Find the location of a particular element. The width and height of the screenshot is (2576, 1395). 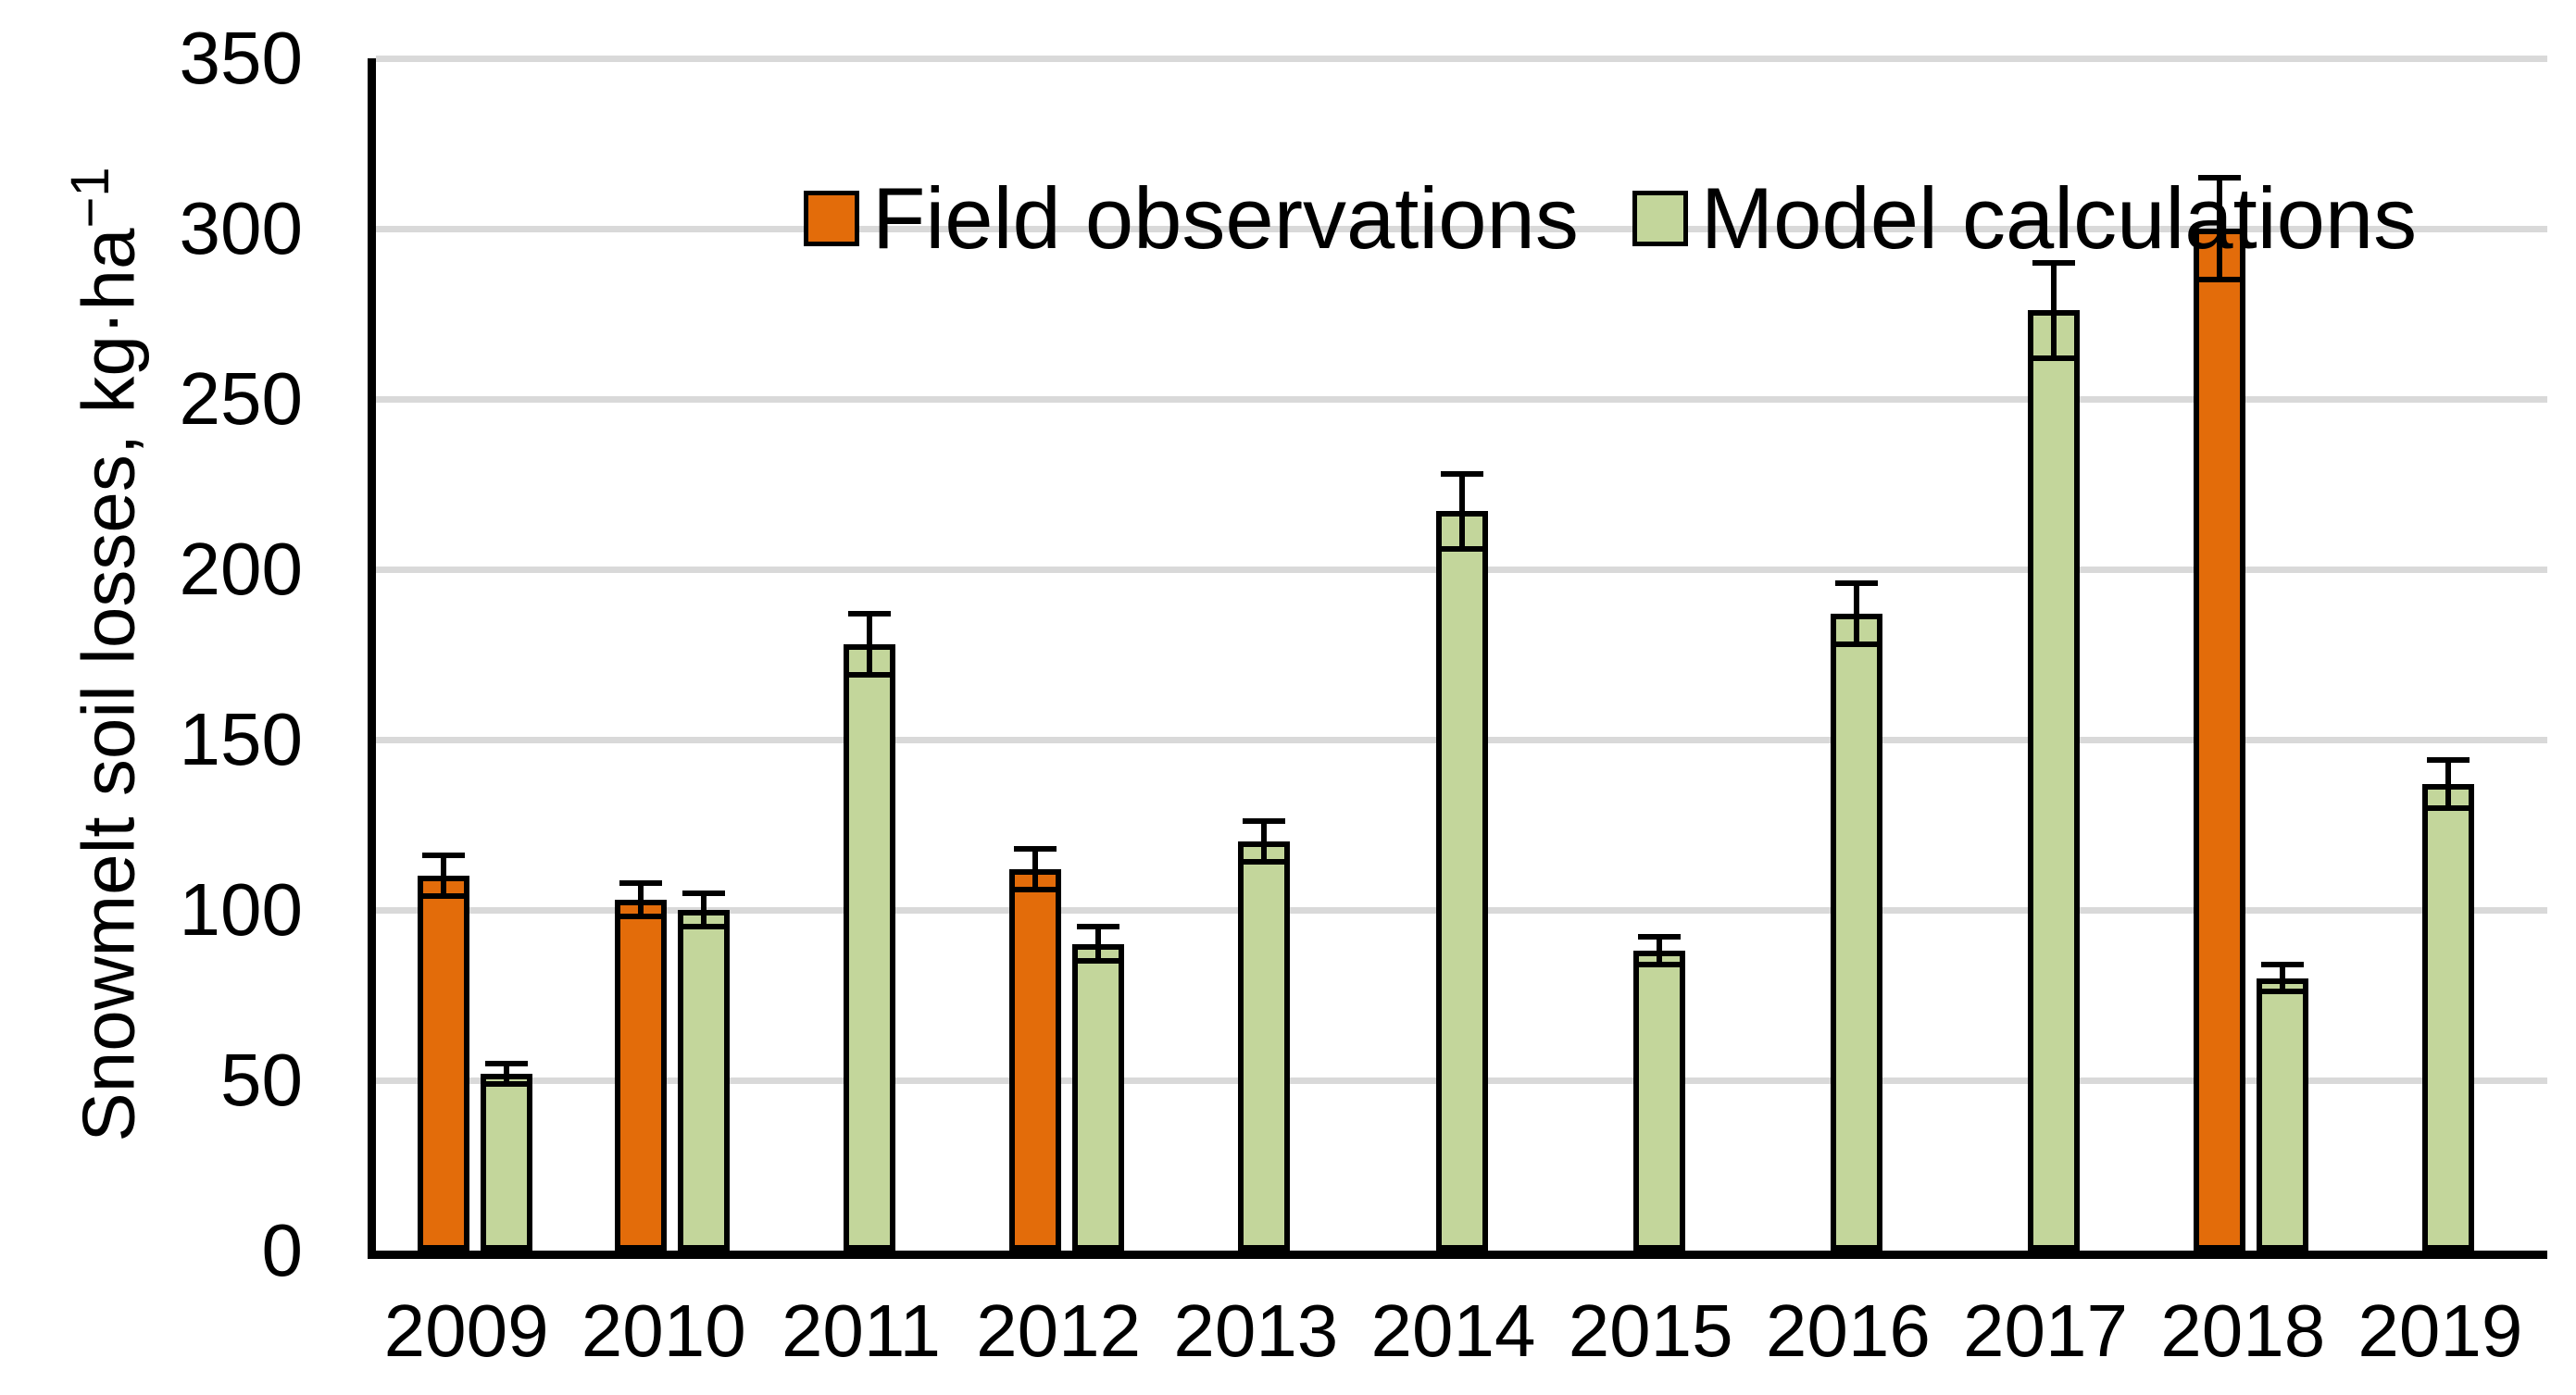

error-bar-line-2010-field-observations is located at coordinates (641, 899).